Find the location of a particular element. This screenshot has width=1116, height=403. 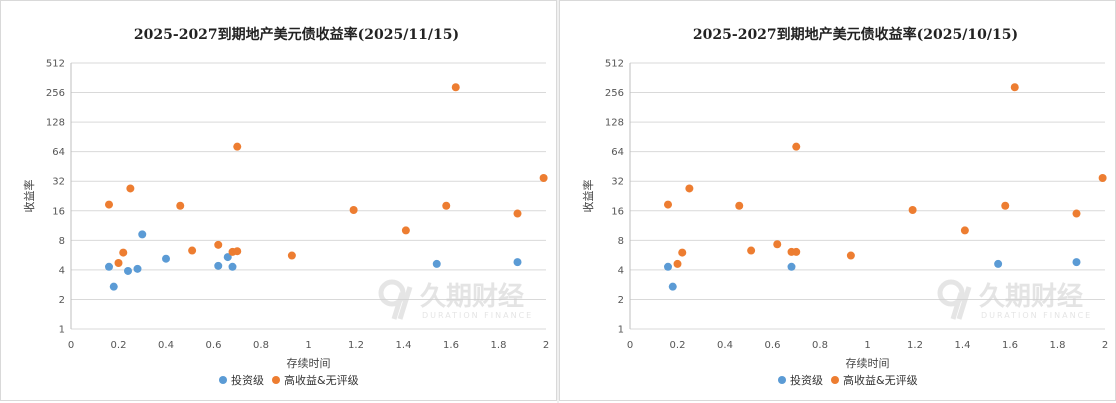

y-tick-label: 4 is located at coordinates (62, 270).